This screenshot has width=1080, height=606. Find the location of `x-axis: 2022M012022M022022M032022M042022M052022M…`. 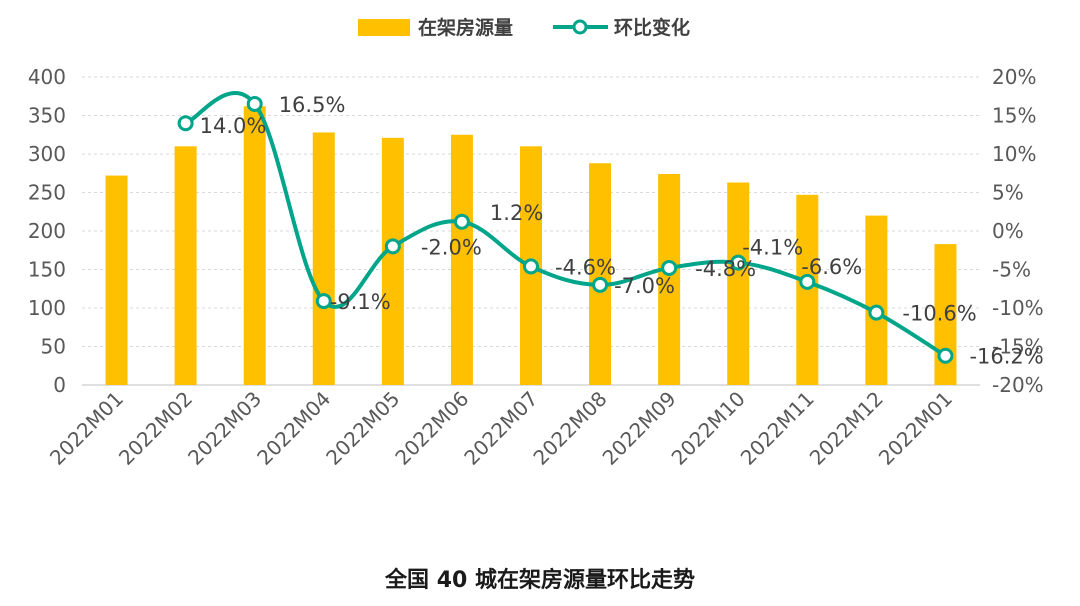

x-axis: 2022M012022M022022M032022M042022M052022M… is located at coordinates (501, 428).